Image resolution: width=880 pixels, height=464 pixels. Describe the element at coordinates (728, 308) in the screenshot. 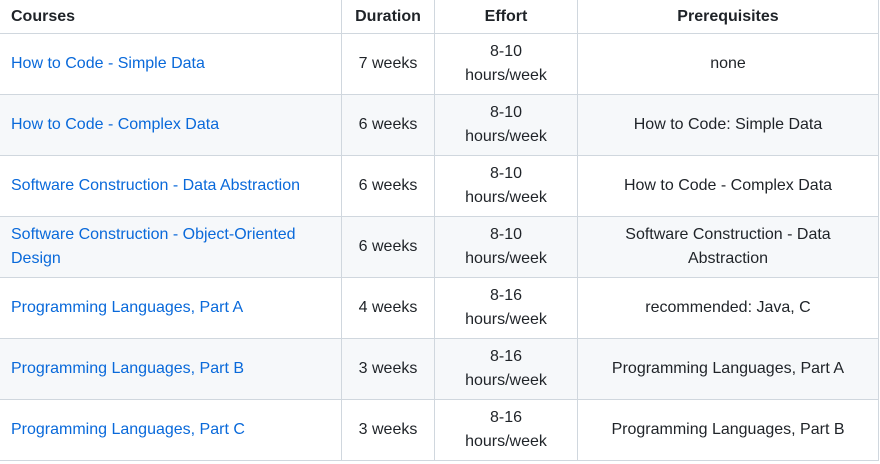

I see `prerequisites-cell: recommended: Java, C` at that location.